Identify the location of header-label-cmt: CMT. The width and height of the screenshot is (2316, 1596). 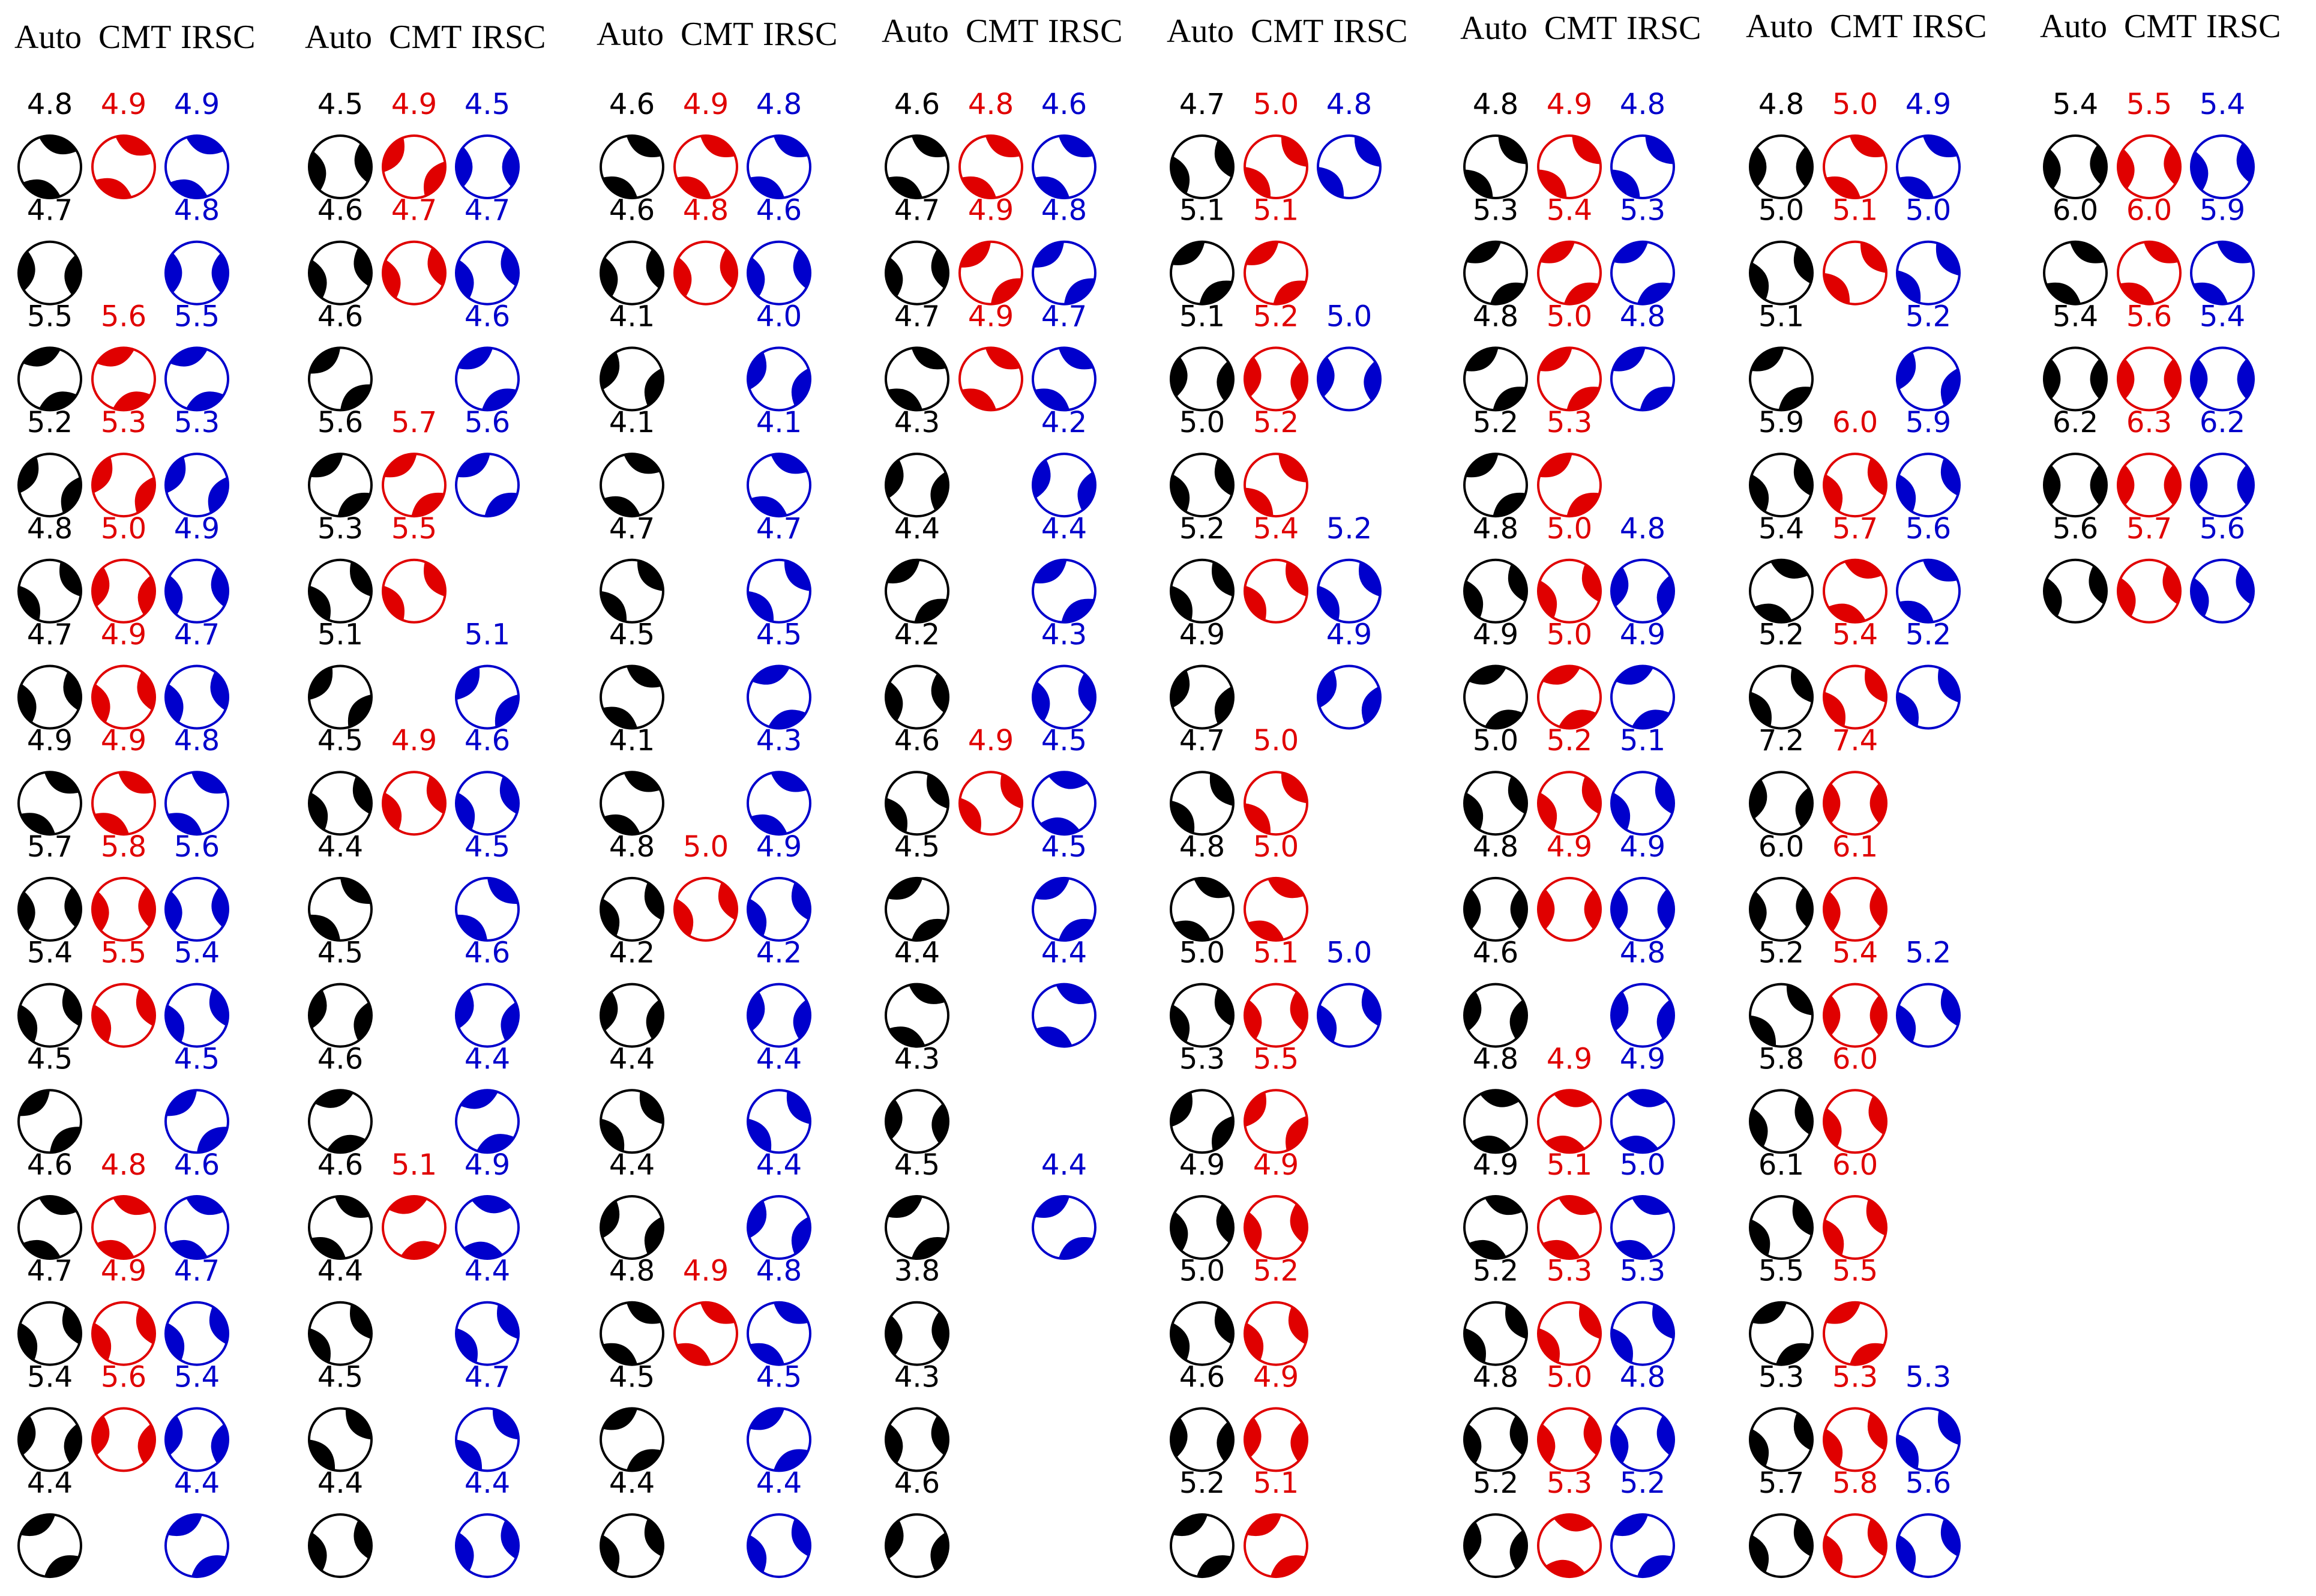
(1287, 31).